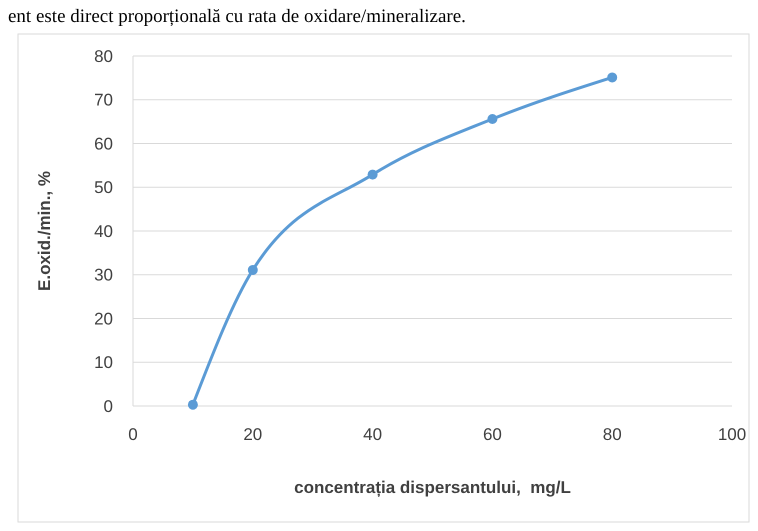  I want to click on y-tick-label: 70, so click(103, 100).